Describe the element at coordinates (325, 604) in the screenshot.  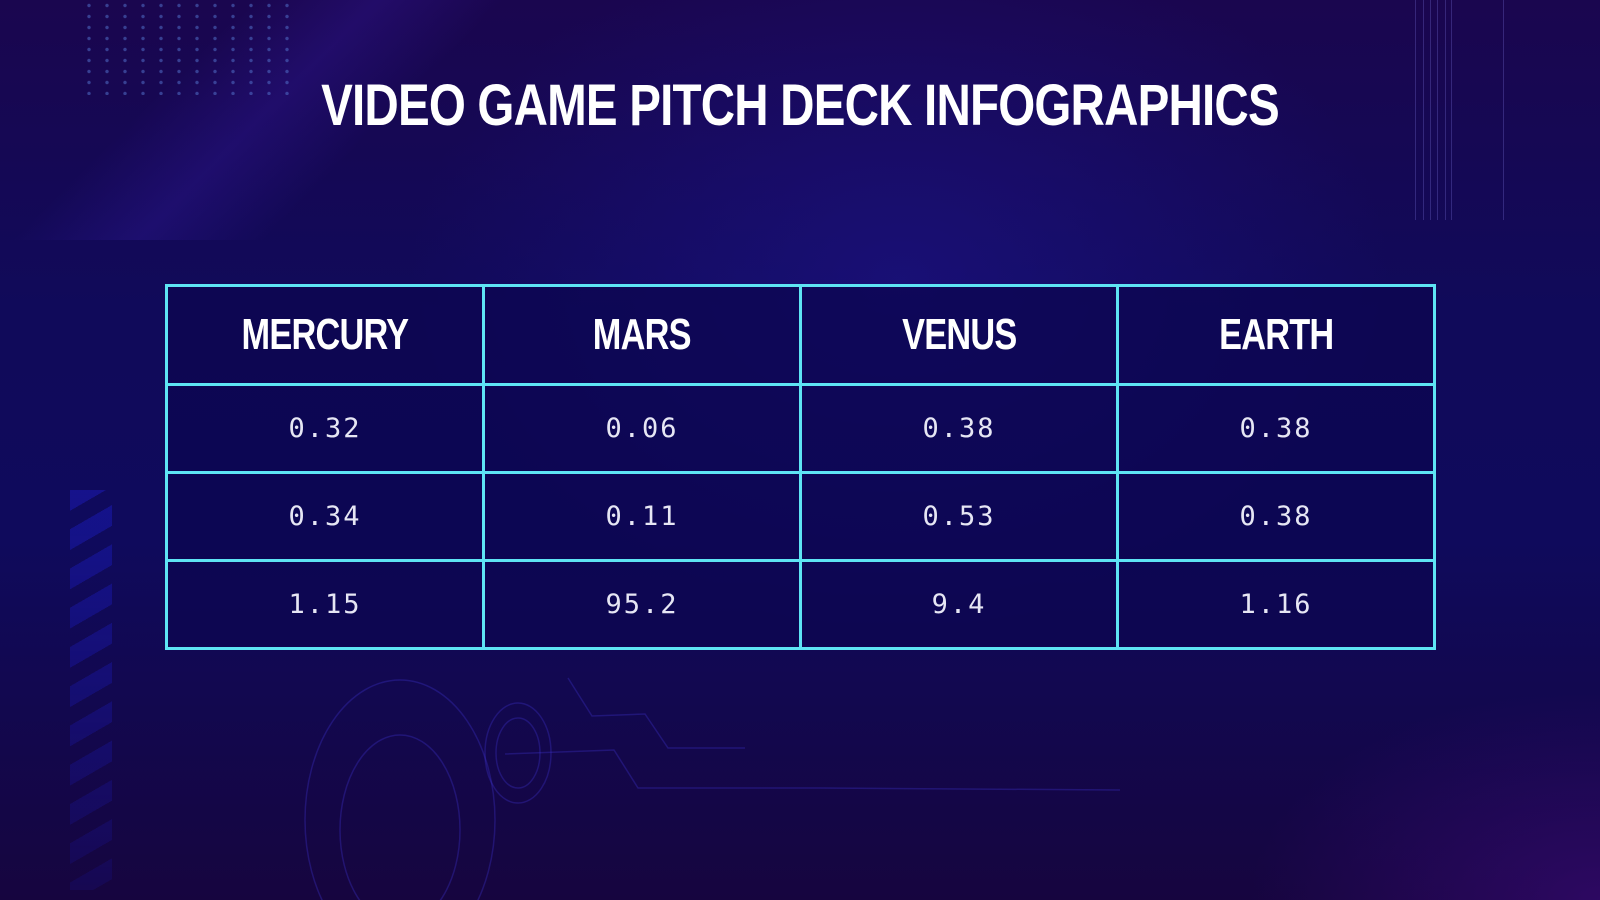
I see `table-cell: 1.15` at that location.